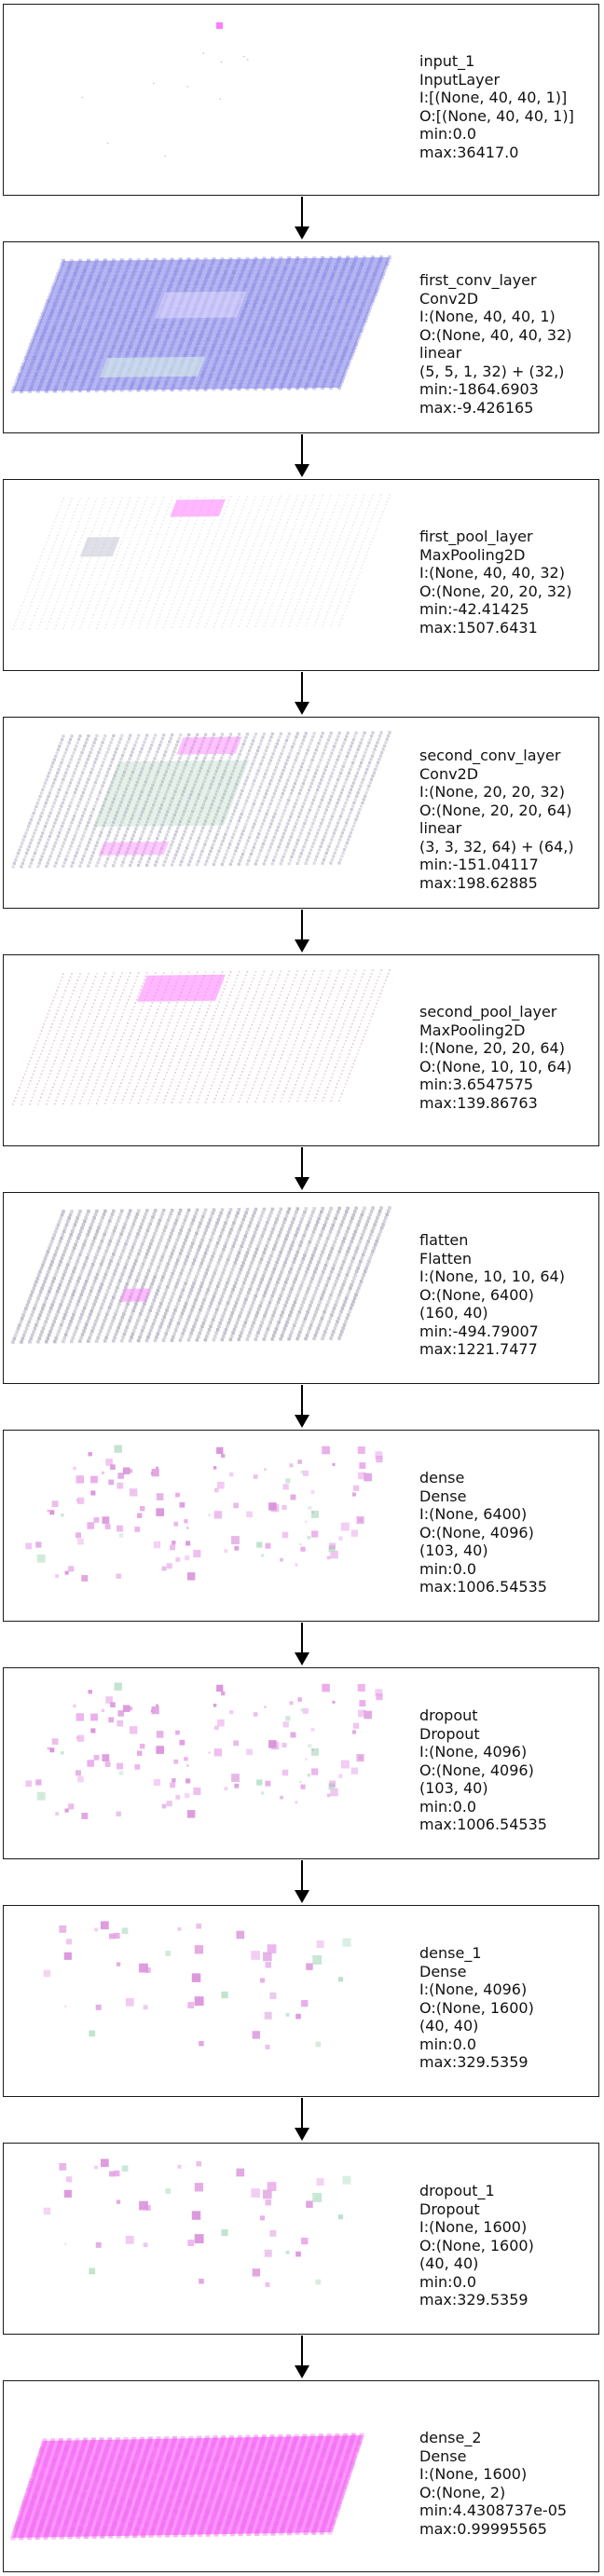 This screenshot has width=604, height=2576. I want to click on layer-detail: O:(None, 1600), so click(476, 2007).